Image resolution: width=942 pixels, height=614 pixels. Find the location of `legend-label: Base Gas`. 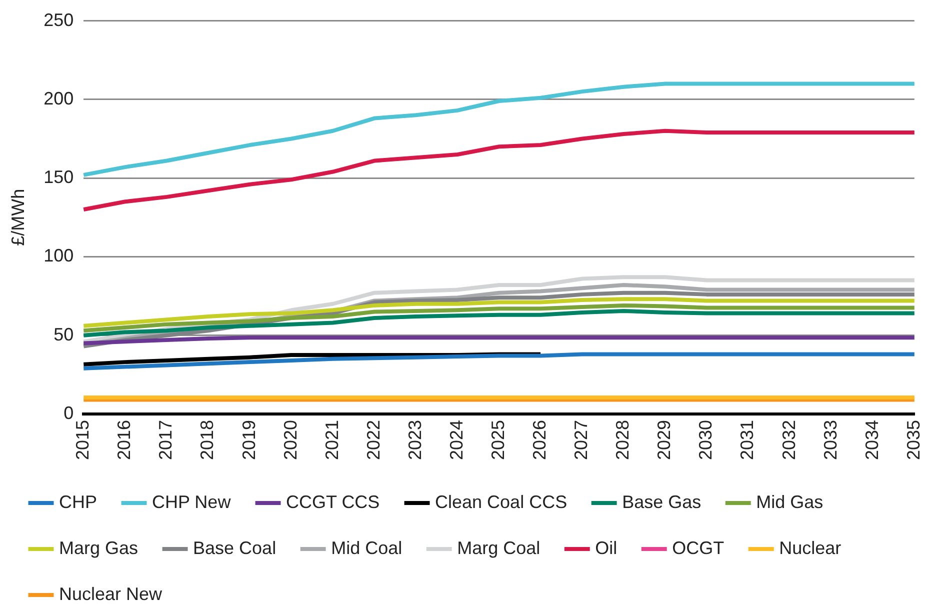

legend-label: Base Gas is located at coordinates (662, 502).